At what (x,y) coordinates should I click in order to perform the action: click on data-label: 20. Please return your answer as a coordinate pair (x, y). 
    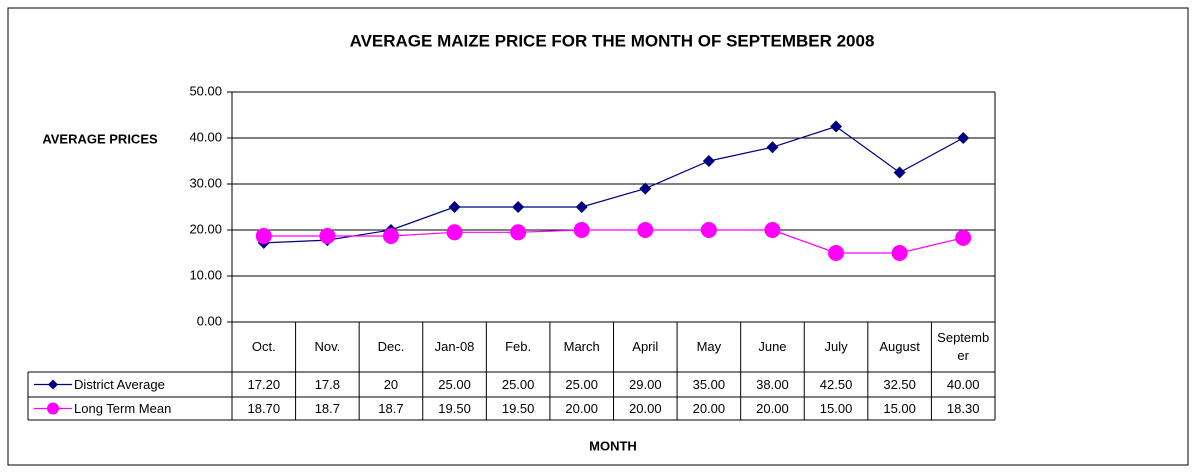
    Looking at the image, I should click on (391, 384).